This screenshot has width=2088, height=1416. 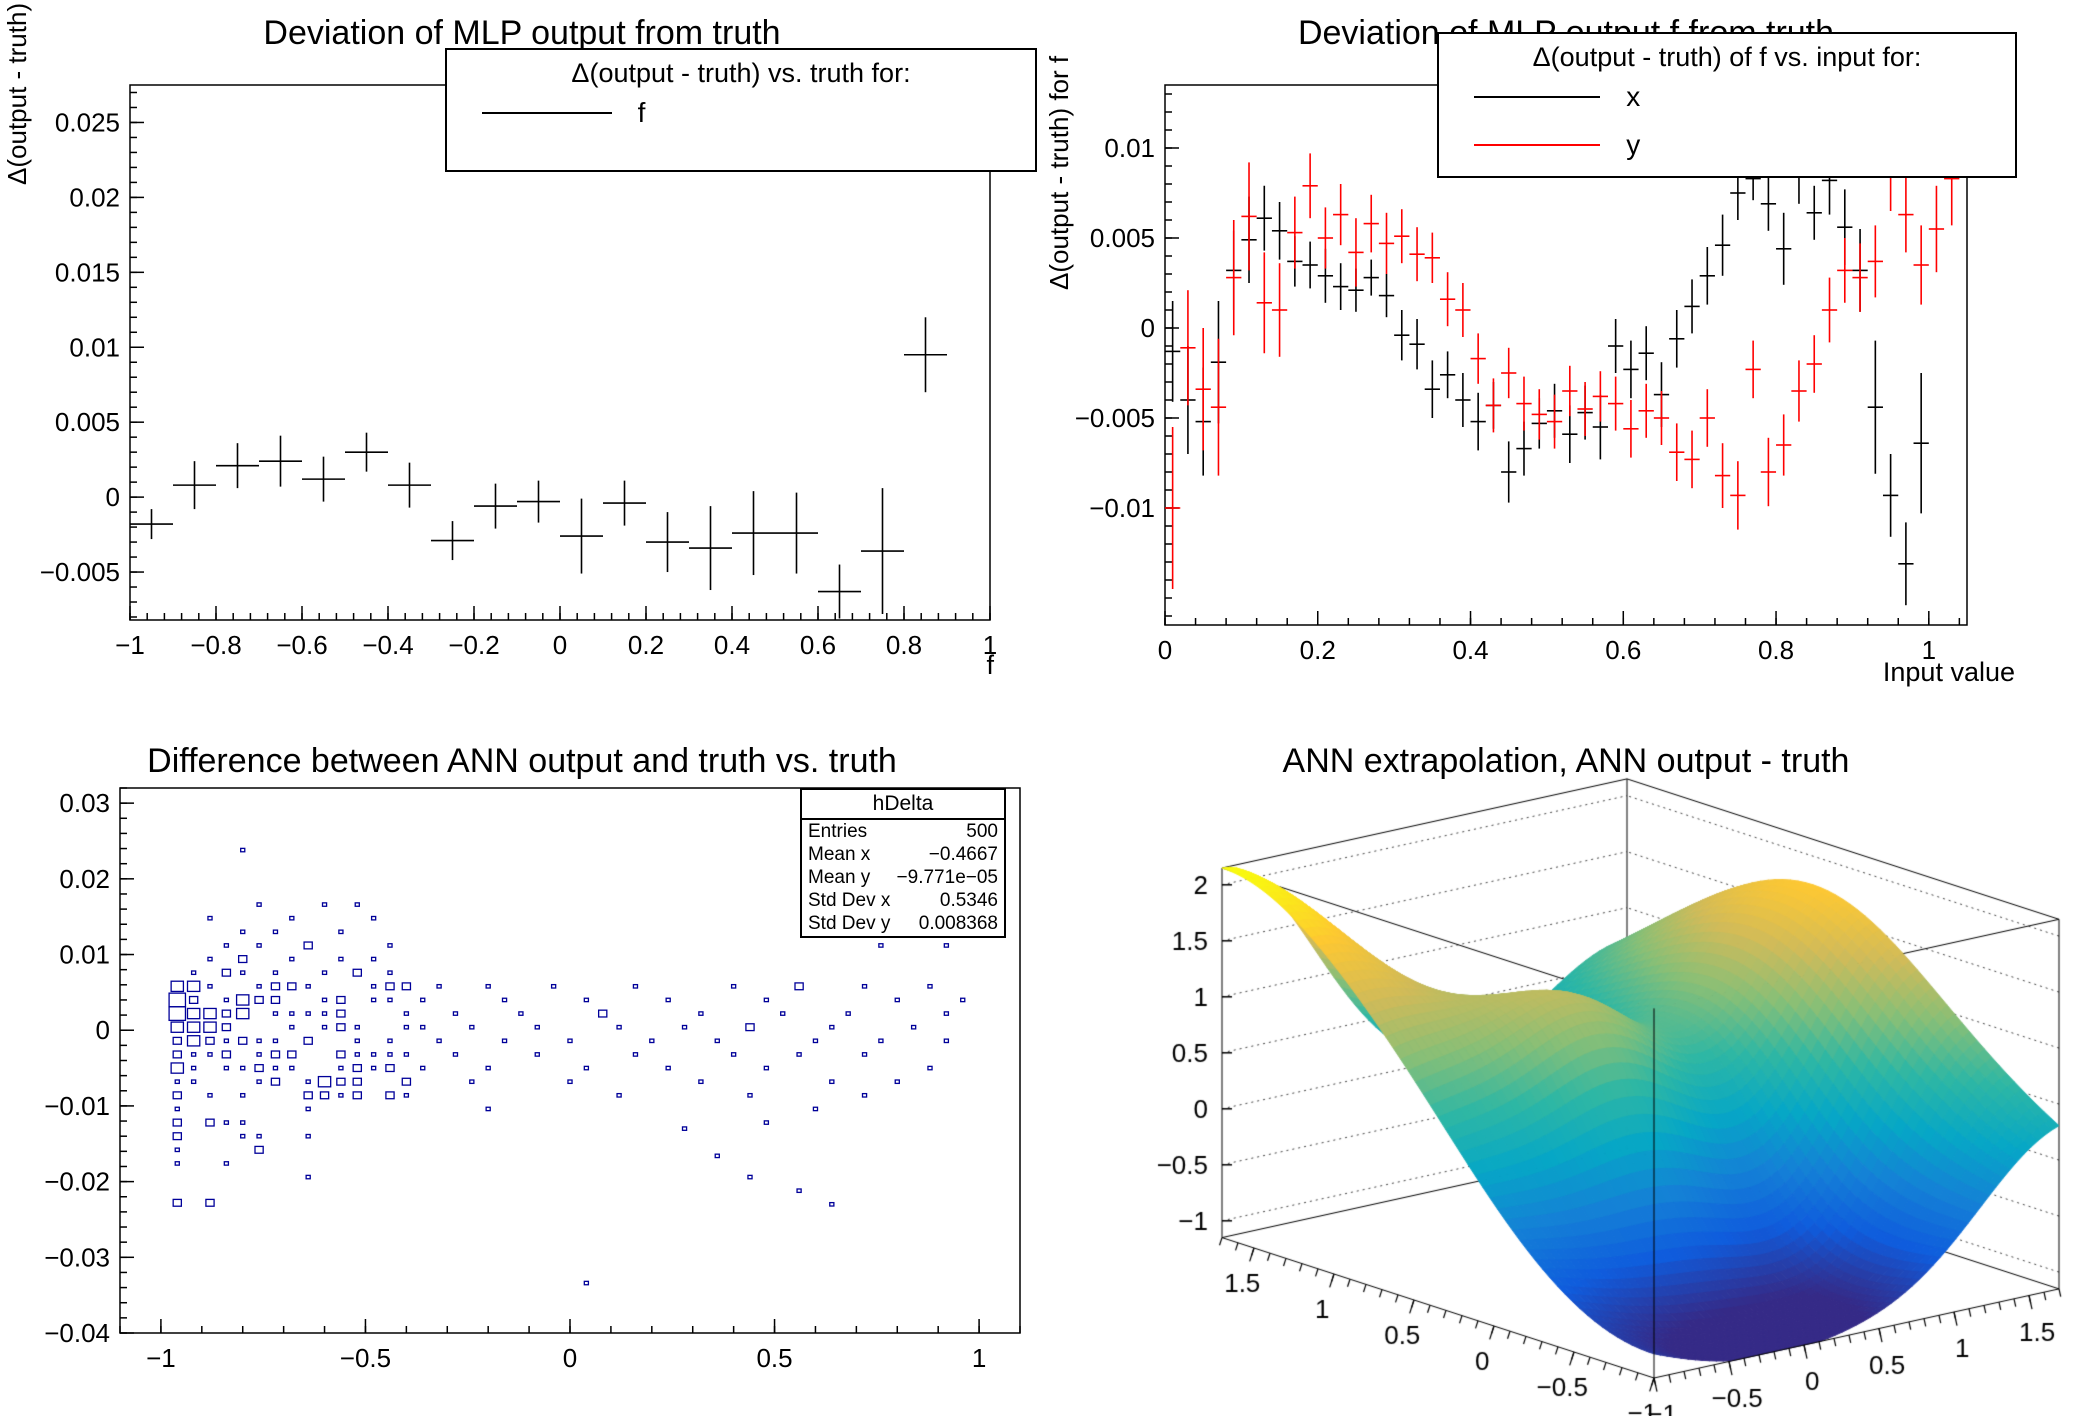 I want to click on svg-text: Δ(output - truth) for f, so click(x=1059, y=172).